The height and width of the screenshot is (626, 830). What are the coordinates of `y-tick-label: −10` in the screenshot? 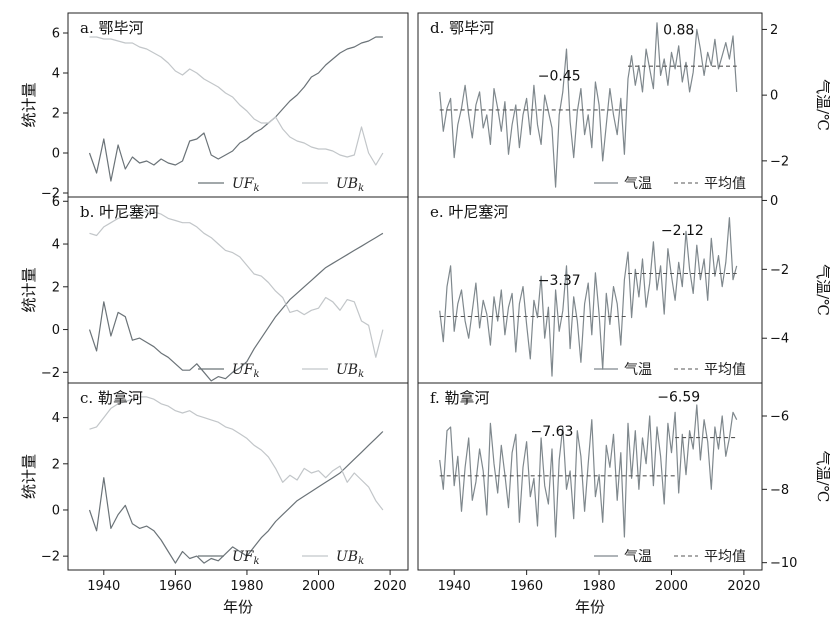 It's located at (783, 563).